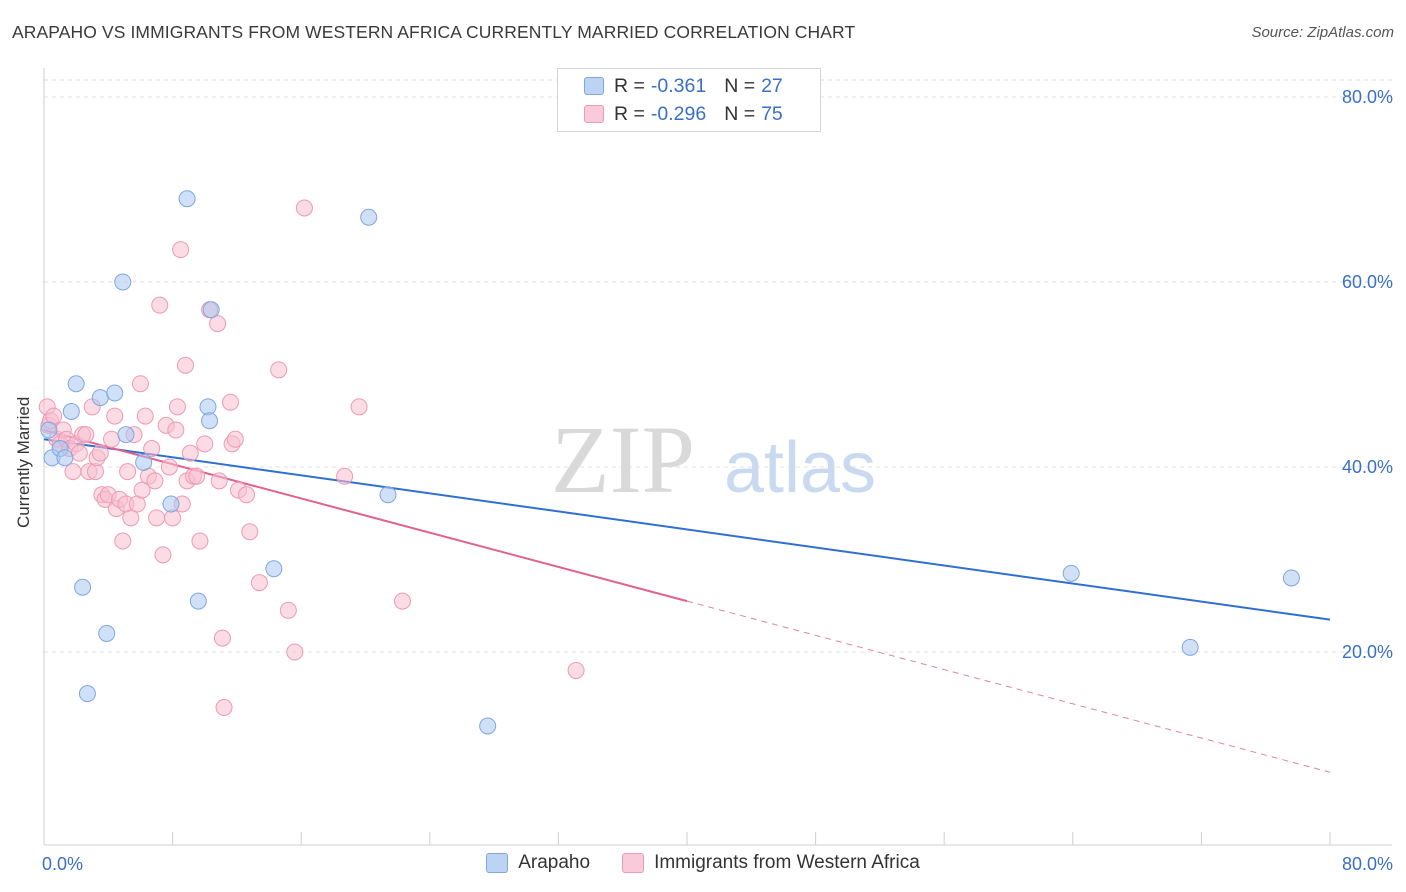 The height and width of the screenshot is (892, 1406). I want to click on legend-label-western-africa: Immigrants from Western Africa, so click(787, 862).